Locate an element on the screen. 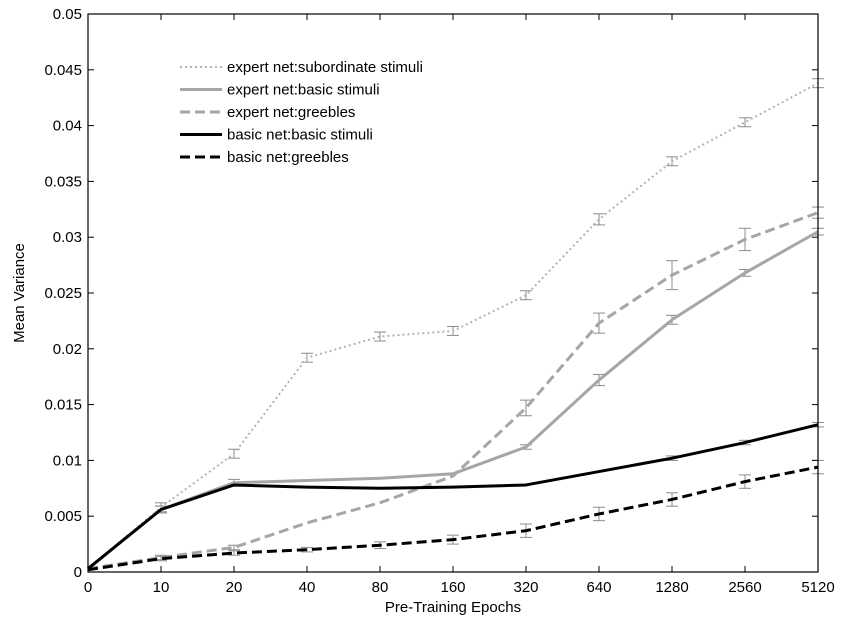 The image size is (842, 630). x-tick-label: 160 is located at coordinates (452, 587).